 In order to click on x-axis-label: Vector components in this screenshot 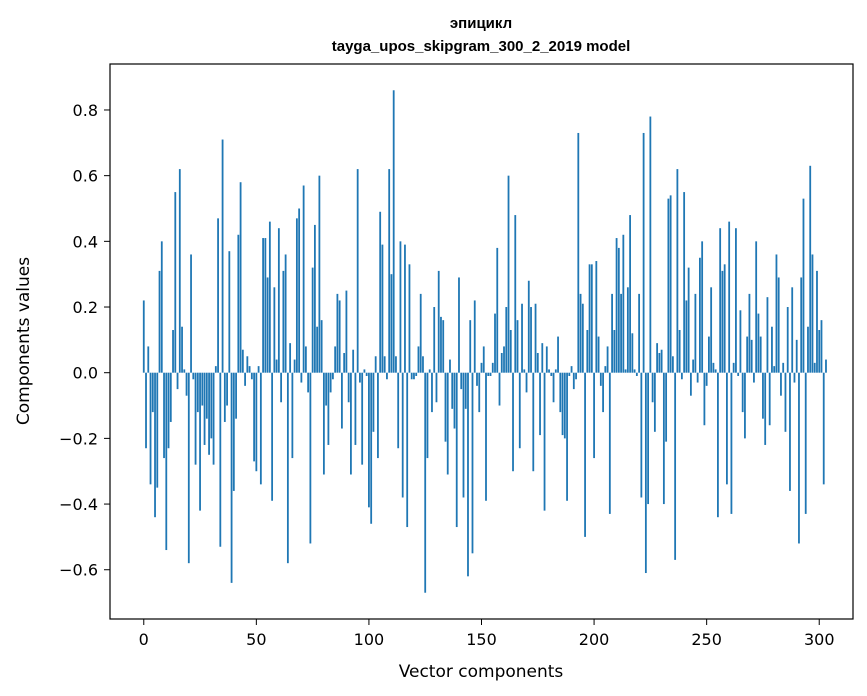, I will do `click(481, 672)`.